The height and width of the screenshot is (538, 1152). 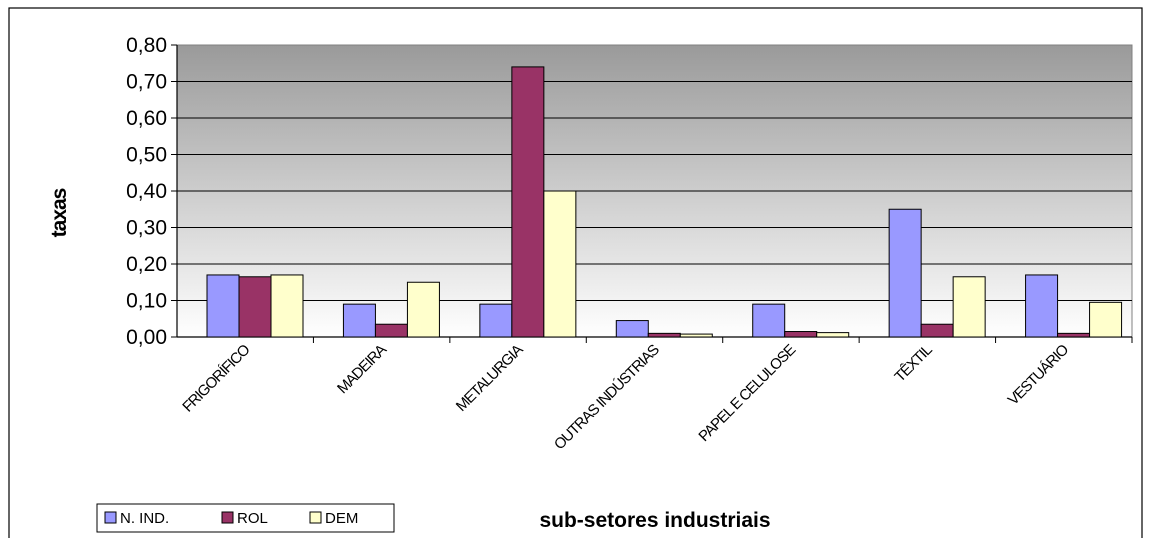 I want to click on y-tick-label: 0,70, so click(x=146, y=82).